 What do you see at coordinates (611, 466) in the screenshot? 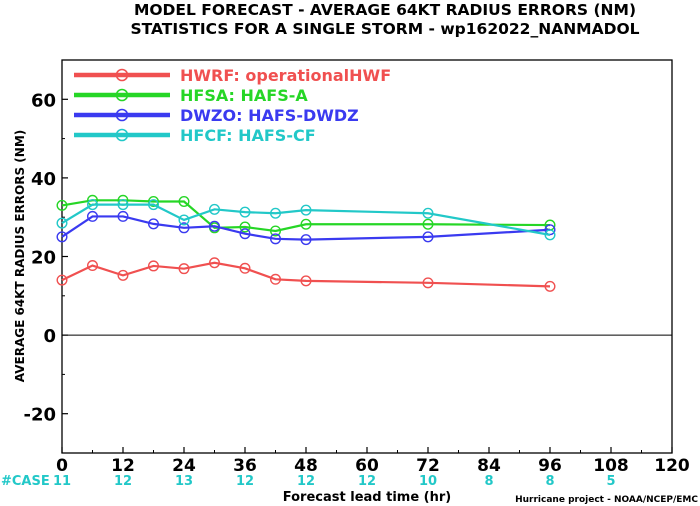
I see `x-tick-label: 108` at bounding box center [611, 466].